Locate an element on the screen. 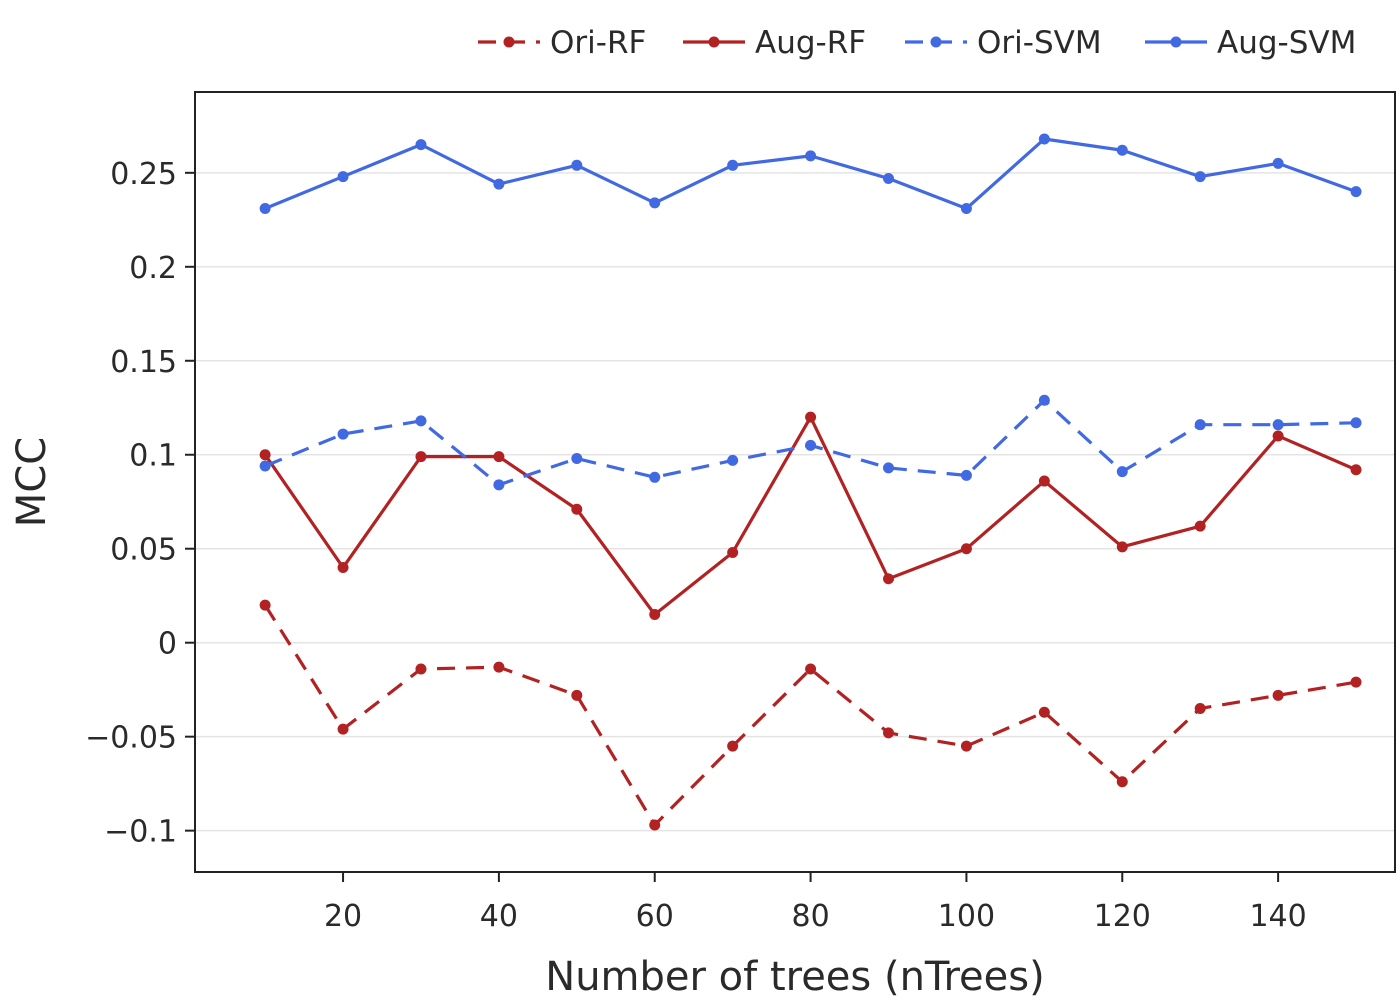  y-axis: −0.1 −0.05 0 0.05 0.1 0.15 0.2 0.25 is located at coordinates (140, 503).